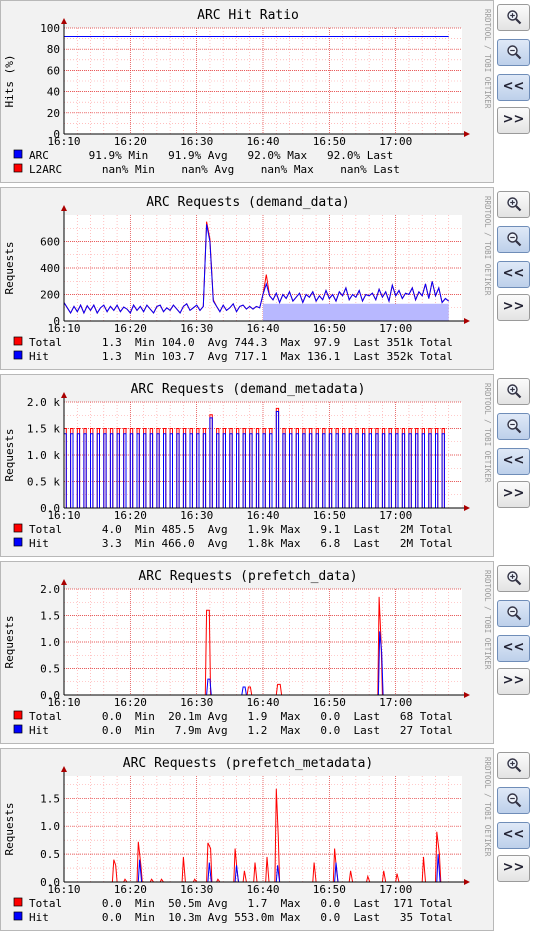 The image size is (537, 952). What do you see at coordinates (50, 826) in the screenshot?
I see `y-tick-label: 1.0` at bounding box center [50, 826].